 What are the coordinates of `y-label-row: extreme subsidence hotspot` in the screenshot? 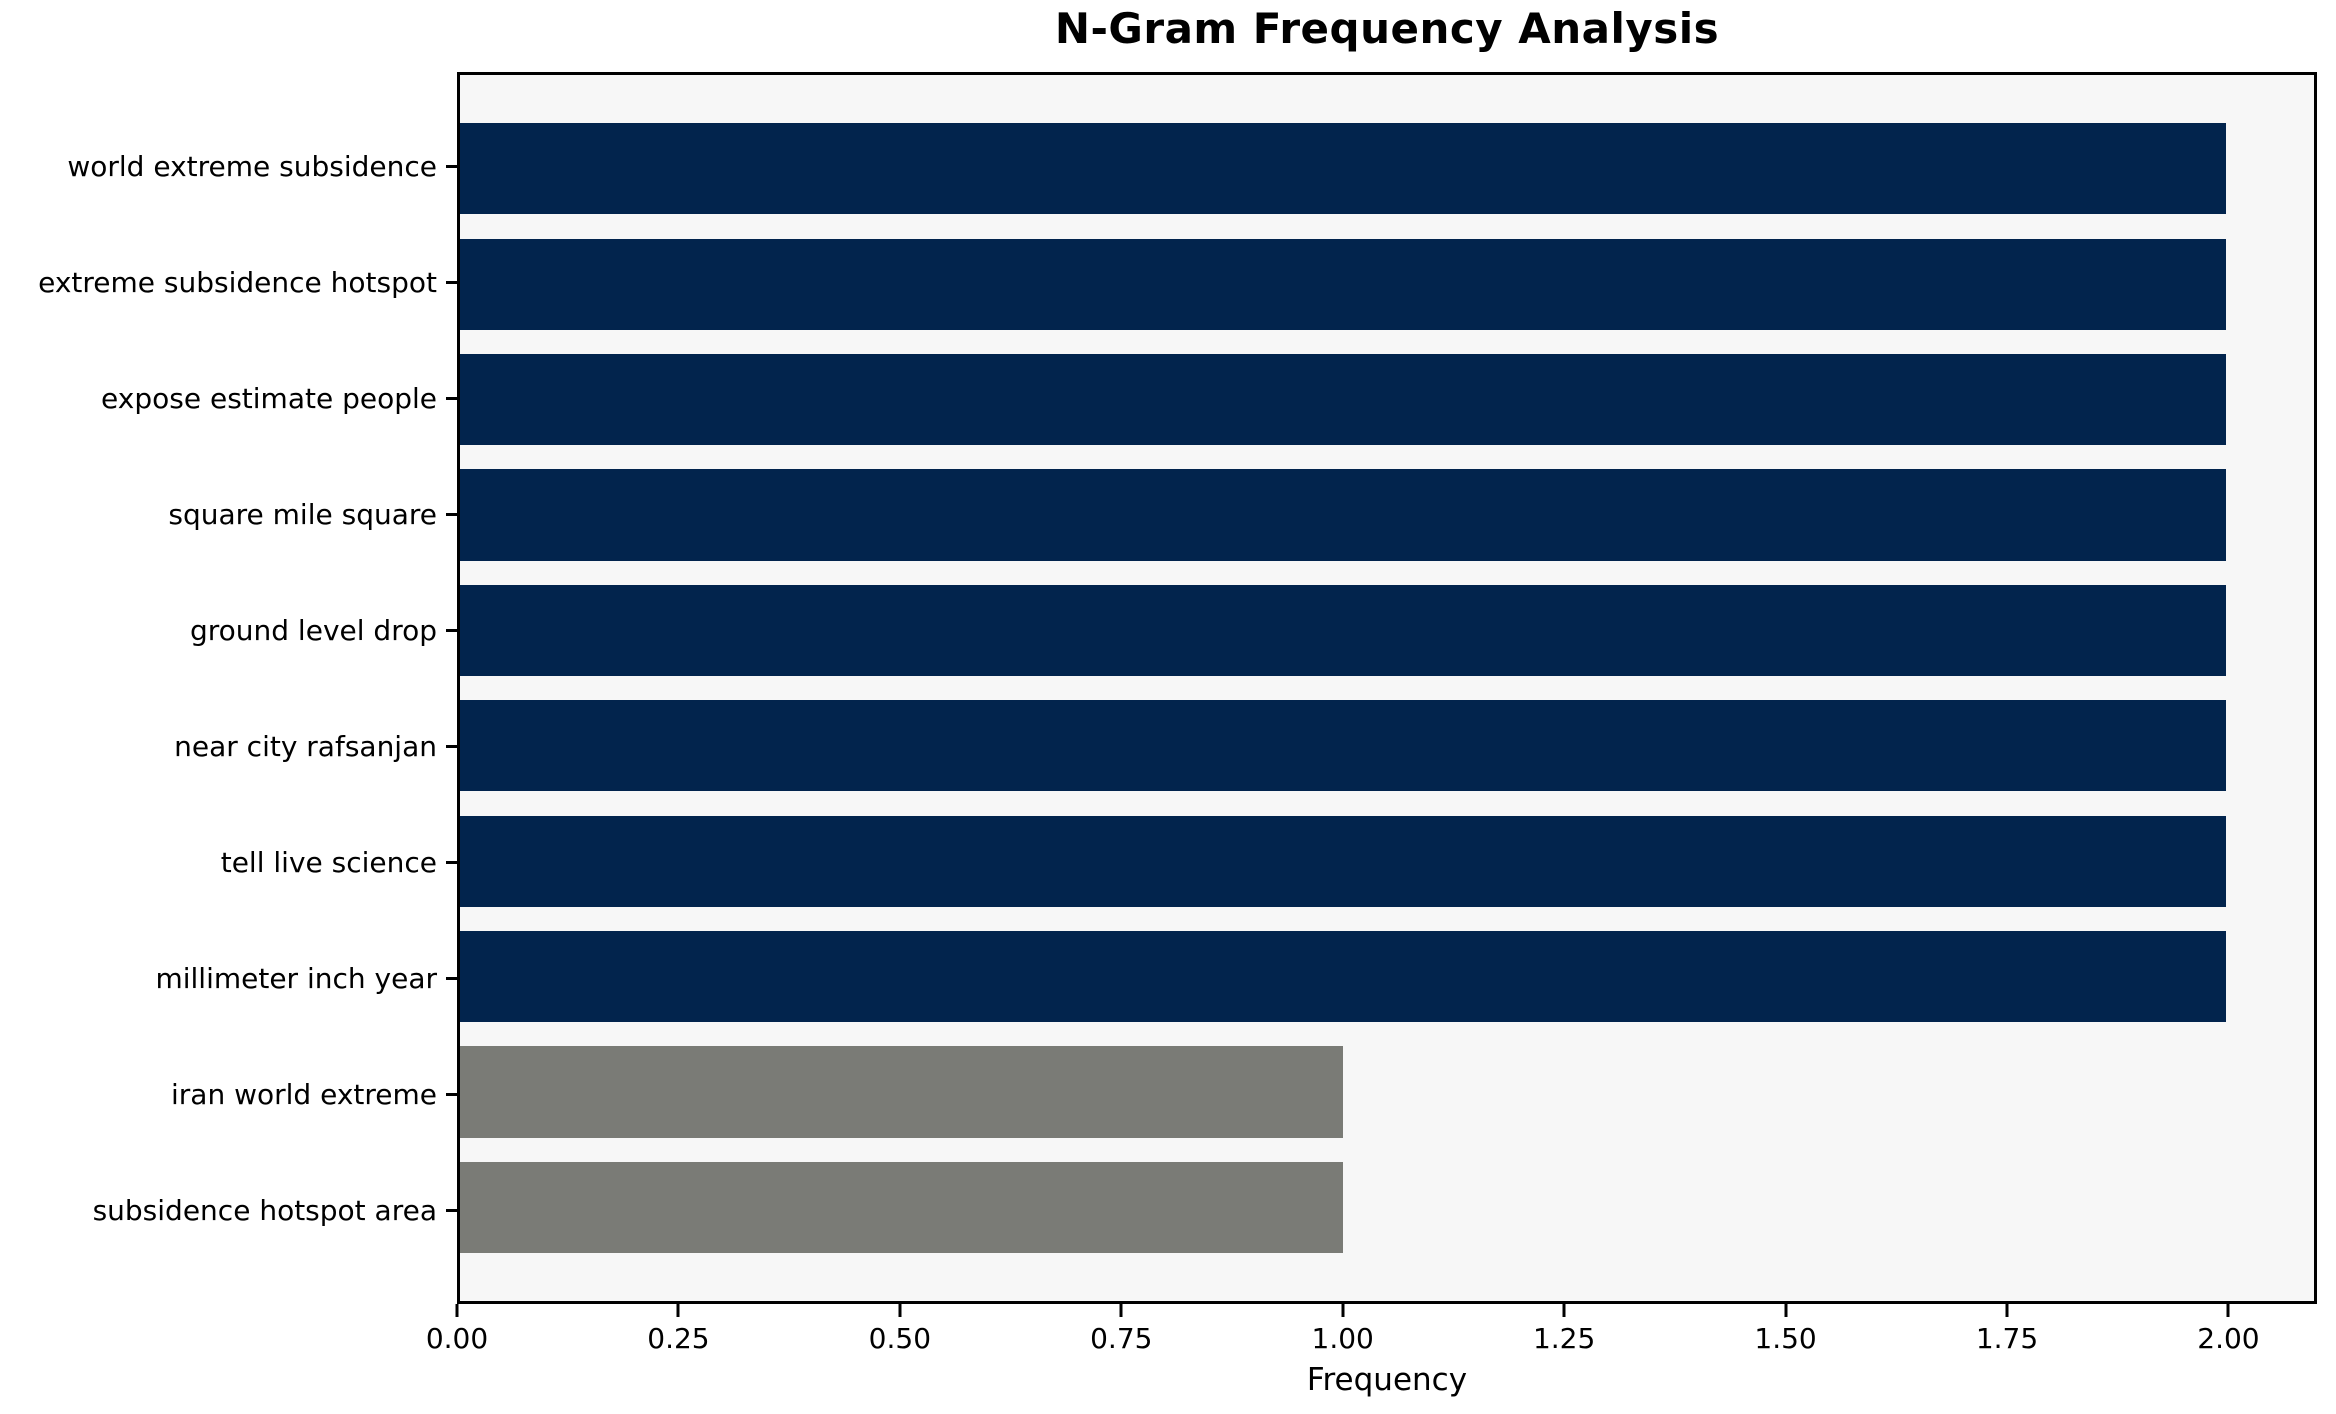 It's located at (228, 282).